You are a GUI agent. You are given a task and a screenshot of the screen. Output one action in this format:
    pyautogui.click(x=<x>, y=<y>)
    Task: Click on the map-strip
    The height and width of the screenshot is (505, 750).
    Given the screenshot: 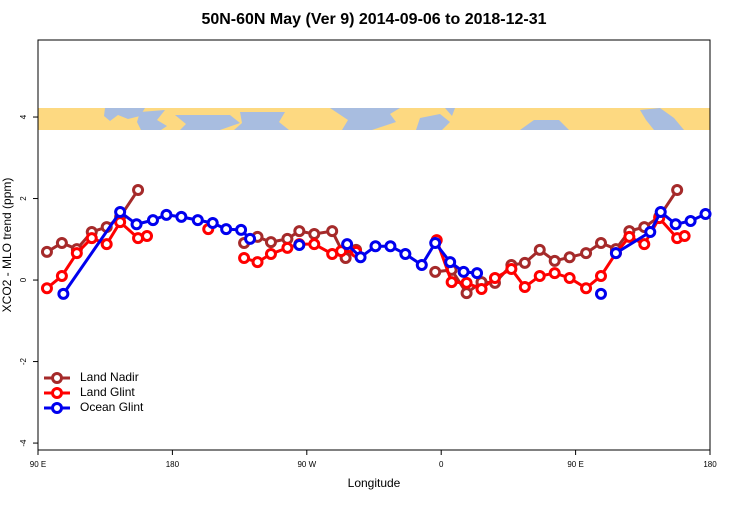 What is the action you would take?
    pyautogui.click(x=374, y=119)
    